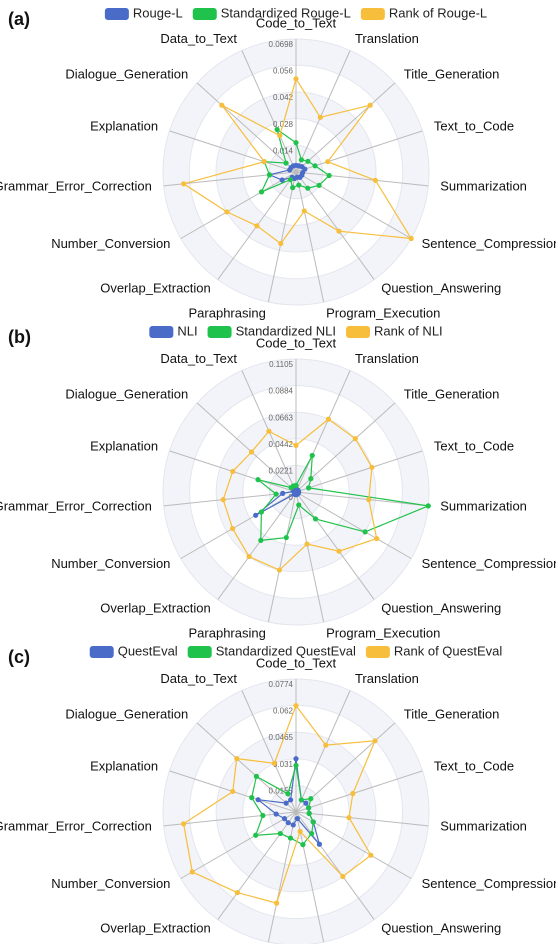 The height and width of the screenshot is (944, 556). I want to click on legend-label: Rouge-L, so click(158, 12).